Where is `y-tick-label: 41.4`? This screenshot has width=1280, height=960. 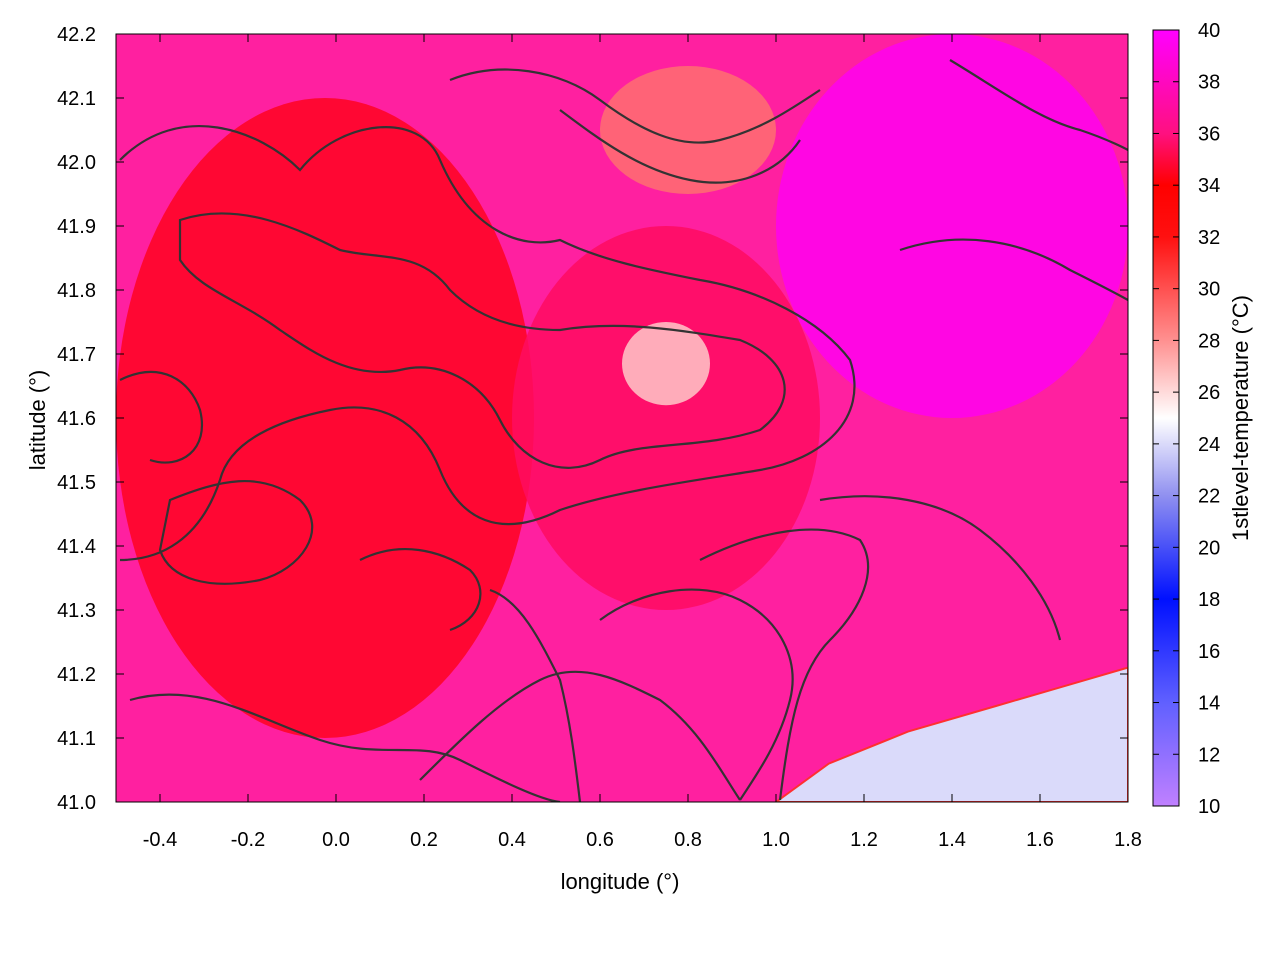 y-tick-label: 41.4 is located at coordinates (76, 547).